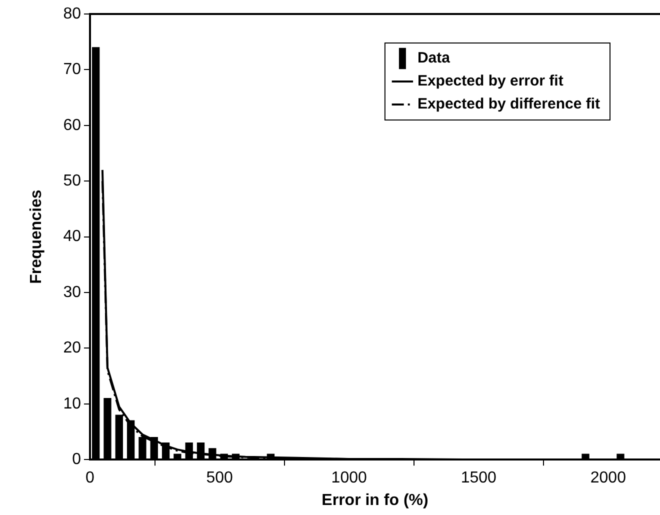  What do you see at coordinates (434, 58) in the screenshot?
I see `legend-label: Data` at bounding box center [434, 58].